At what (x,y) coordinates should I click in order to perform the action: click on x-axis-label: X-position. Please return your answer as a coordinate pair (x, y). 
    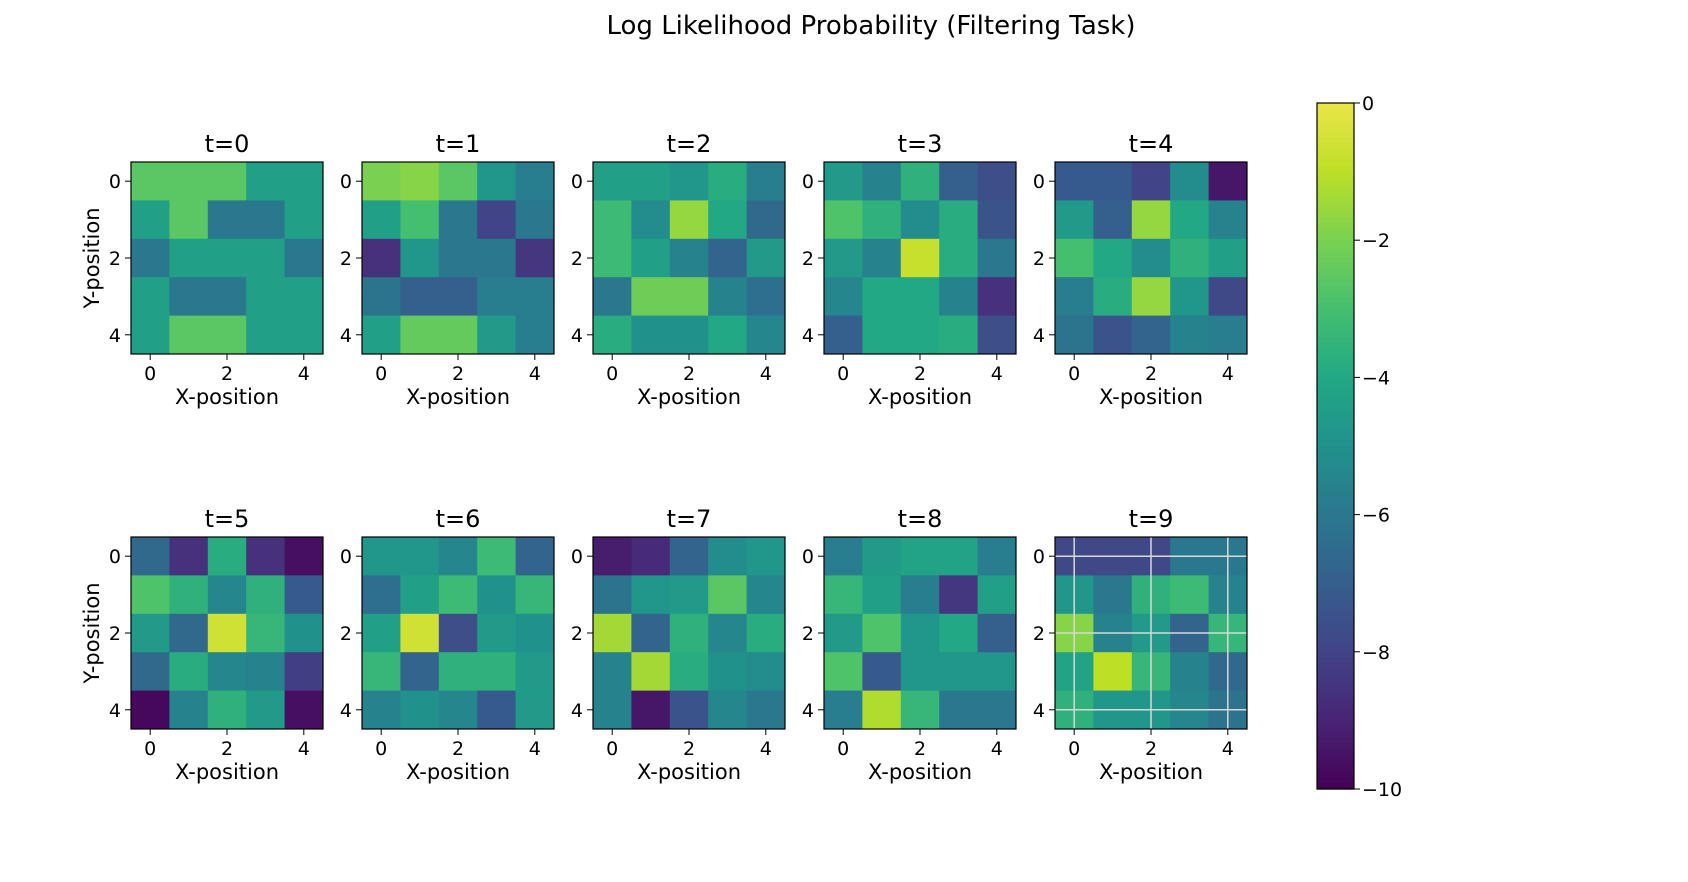
    Looking at the image, I should click on (227, 772).